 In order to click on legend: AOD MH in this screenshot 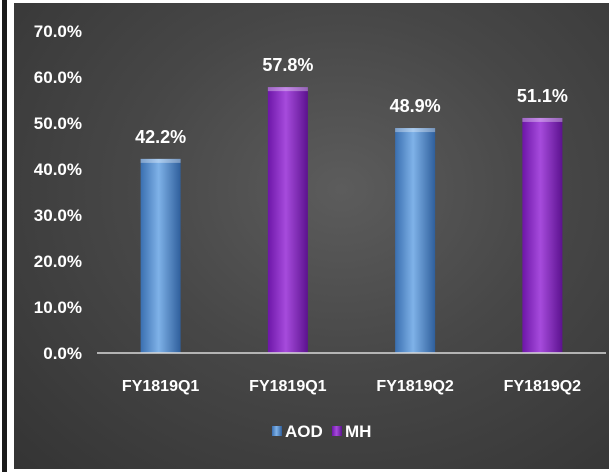, I will do `click(321, 431)`.